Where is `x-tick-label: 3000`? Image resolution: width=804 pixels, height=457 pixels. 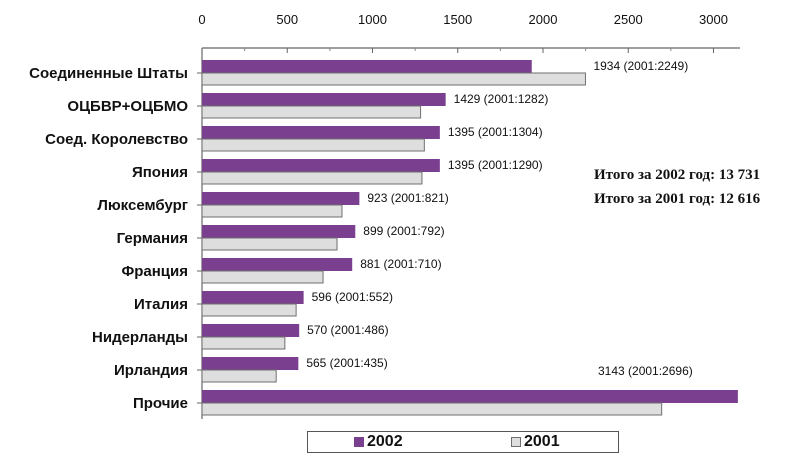 x-tick-label: 3000 is located at coordinates (713, 19).